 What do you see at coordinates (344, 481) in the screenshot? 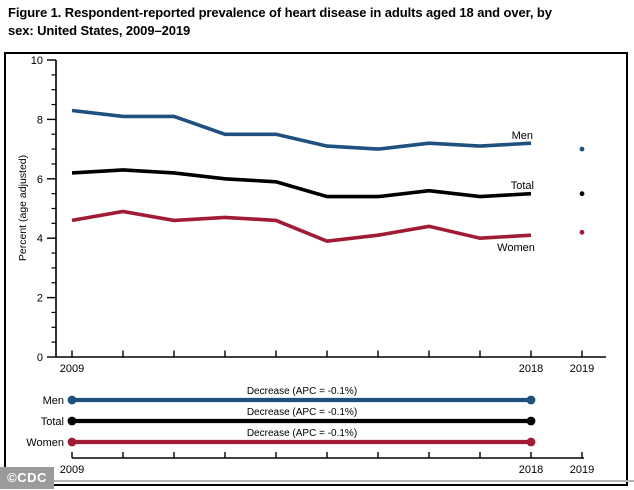
I see `watermark-line` at bounding box center [344, 481].